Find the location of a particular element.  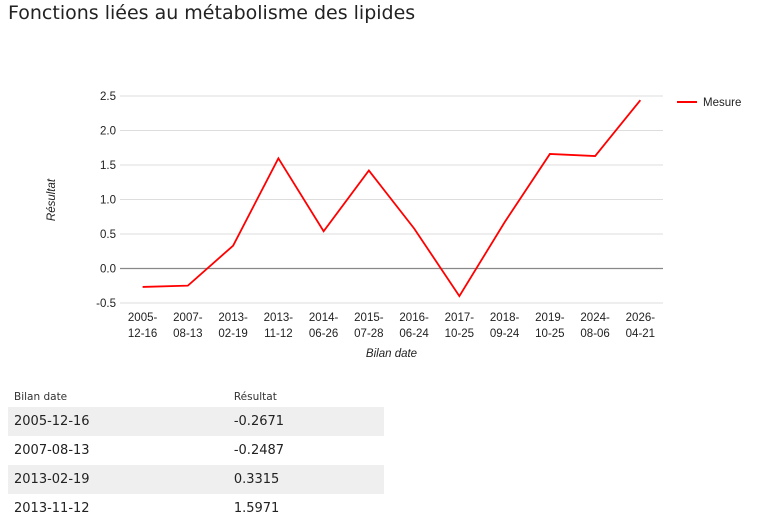

table-cell: 2007-08-13 is located at coordinates (52, 450).